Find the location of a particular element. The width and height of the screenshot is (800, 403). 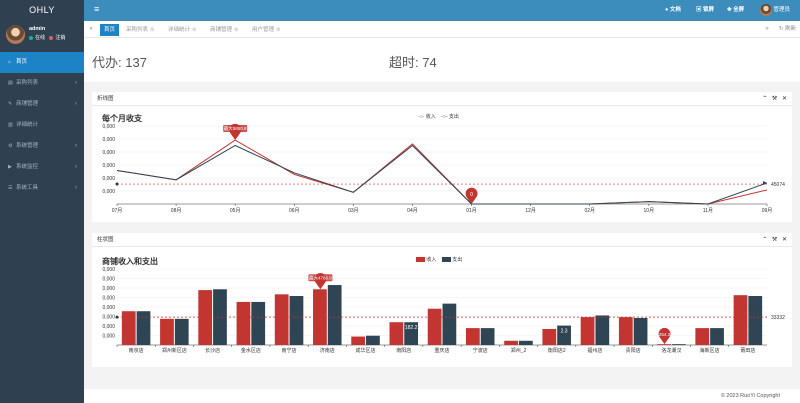

sidebar-item-label: 首页 is located at coordinates (22, 62).